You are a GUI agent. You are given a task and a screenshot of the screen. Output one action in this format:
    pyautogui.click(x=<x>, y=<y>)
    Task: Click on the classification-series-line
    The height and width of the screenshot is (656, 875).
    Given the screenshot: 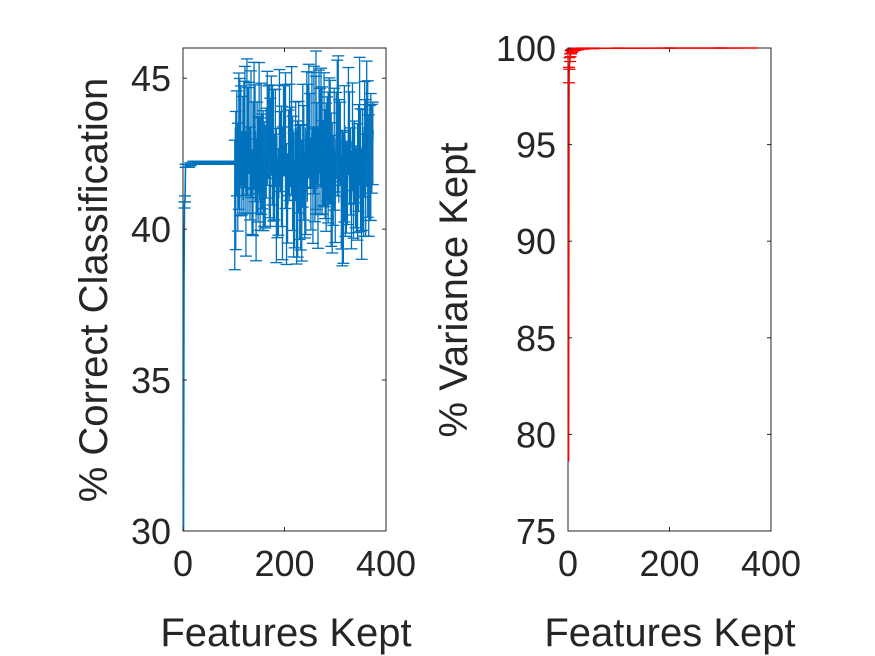 What is the action you would take?
    pyautogui.click(x=208, y=346)
    